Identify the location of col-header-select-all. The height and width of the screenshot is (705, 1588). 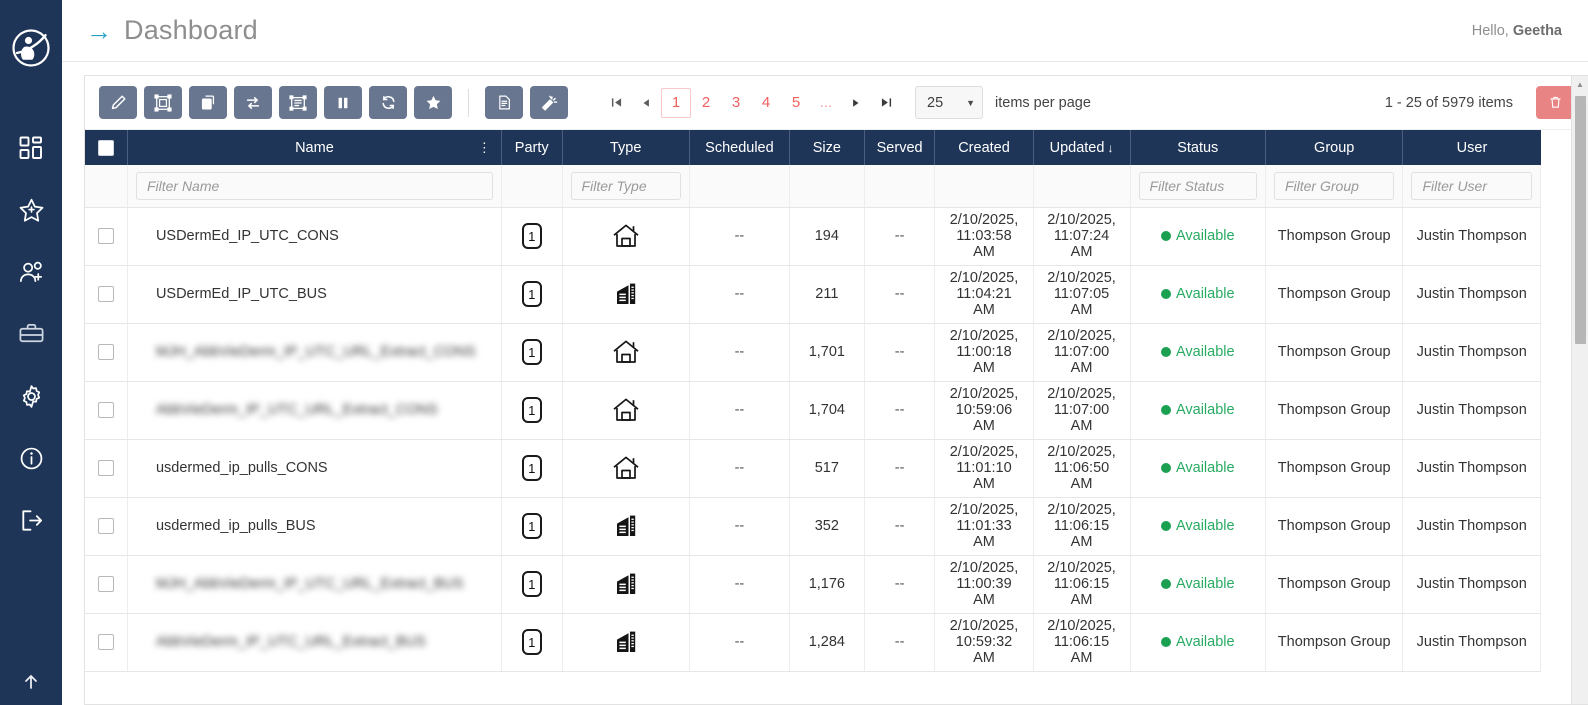
(106, 147).